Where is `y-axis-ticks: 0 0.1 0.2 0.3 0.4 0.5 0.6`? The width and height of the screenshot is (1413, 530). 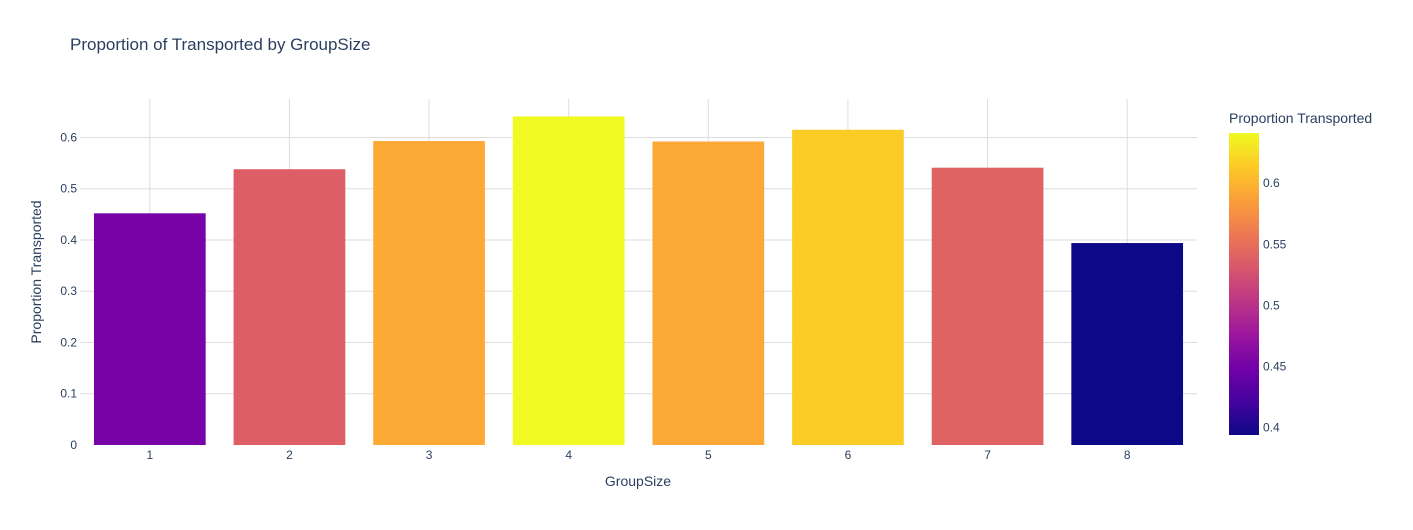
y-axis-ticks: 0 0.1 0.2 0.3 0.4 0.5 0.6 is located at coordinates (68, 291).